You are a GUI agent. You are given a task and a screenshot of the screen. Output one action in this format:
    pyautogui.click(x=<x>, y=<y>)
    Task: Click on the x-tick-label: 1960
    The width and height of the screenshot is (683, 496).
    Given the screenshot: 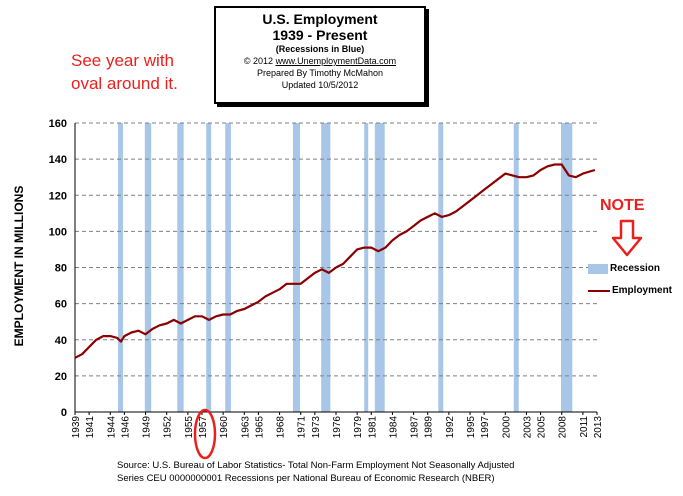 What is the action you would take?
    pyautogui.click(x=224, y=427)
    